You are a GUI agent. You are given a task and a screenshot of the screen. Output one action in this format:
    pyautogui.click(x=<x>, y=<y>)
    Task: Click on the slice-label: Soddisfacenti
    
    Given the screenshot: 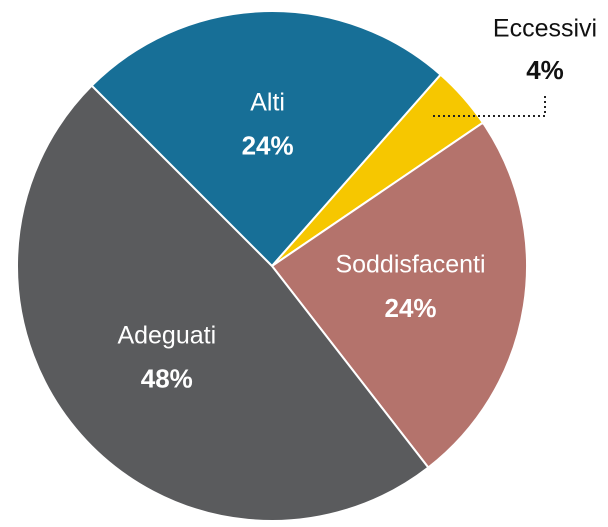 What is the action you would take?
    pyautogui.click(x=410, y=265)
    